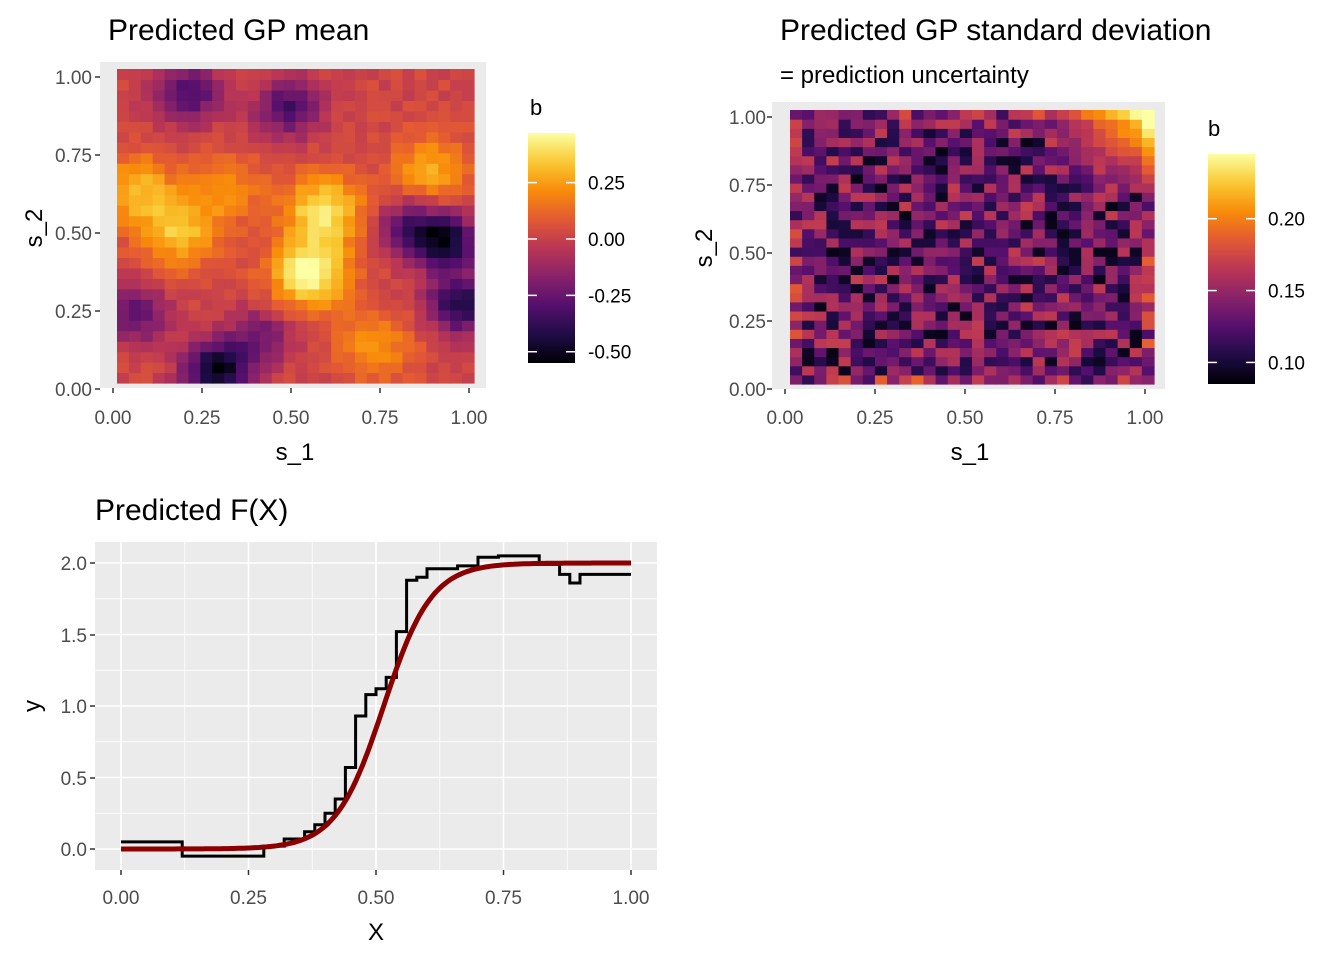 Image resolution: width=1344 pixels, height=960 pixels. Describe the element at coordinates (74, 564) in the screenshot. I see `fx-ytick-label: 2.0` at that location.